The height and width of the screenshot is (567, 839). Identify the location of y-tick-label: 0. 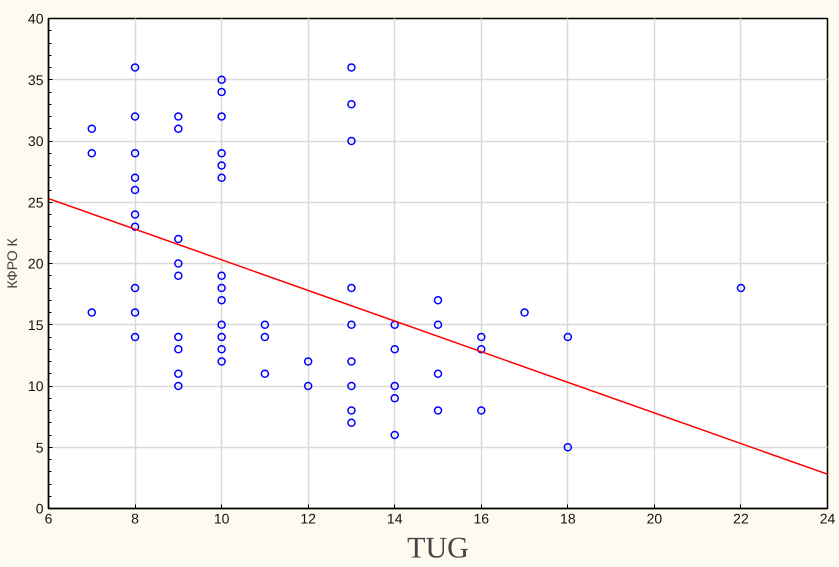
(40, 508).